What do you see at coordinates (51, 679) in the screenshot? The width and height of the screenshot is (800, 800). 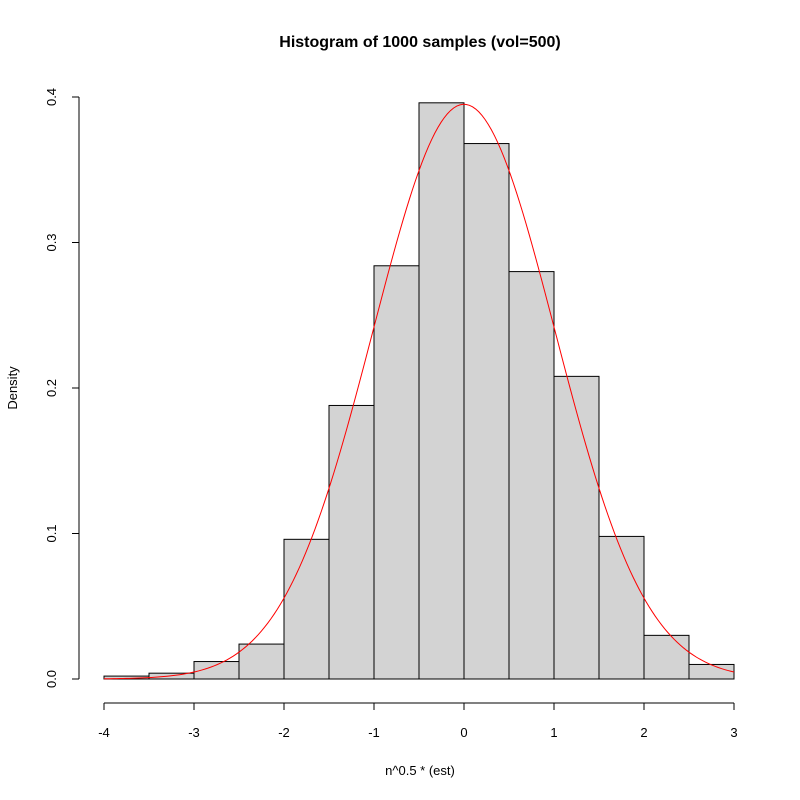 I see `y-tick-label: 0.0` at bounding box center [51, 679].